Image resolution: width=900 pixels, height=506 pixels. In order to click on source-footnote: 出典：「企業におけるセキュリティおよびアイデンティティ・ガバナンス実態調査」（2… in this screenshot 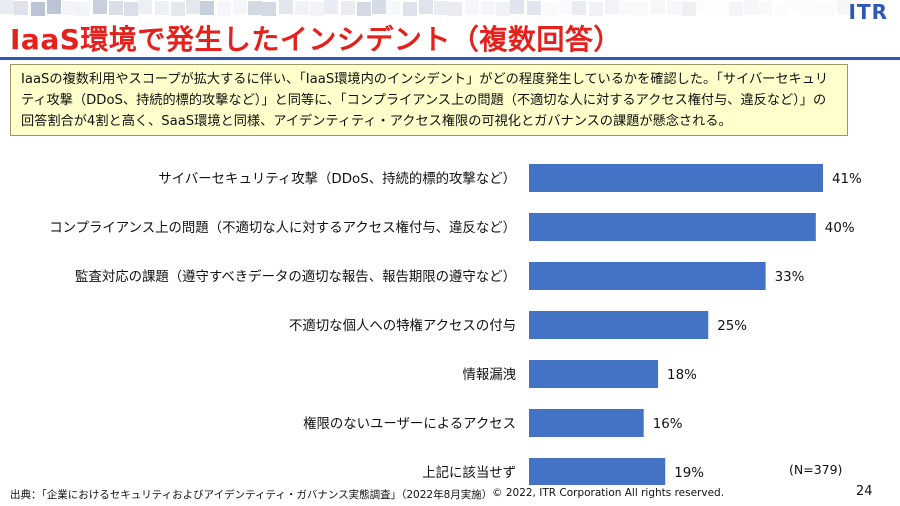, I will do `click(251, 495)`.